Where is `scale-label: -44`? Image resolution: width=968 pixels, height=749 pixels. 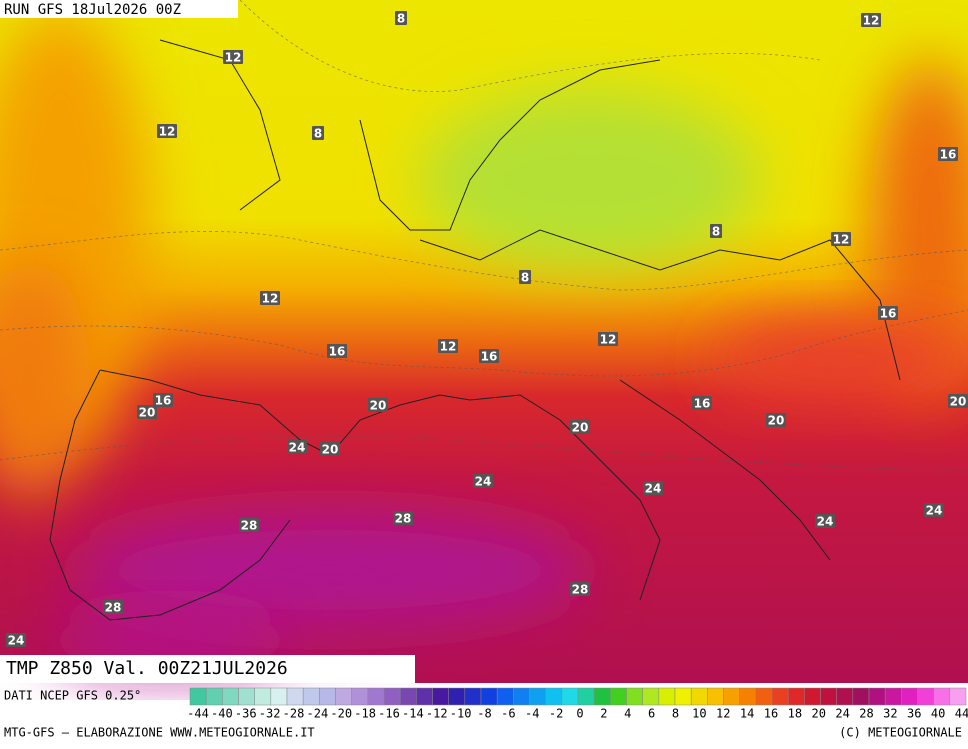
scale-label: -44 is located at coordinates (198, 714).